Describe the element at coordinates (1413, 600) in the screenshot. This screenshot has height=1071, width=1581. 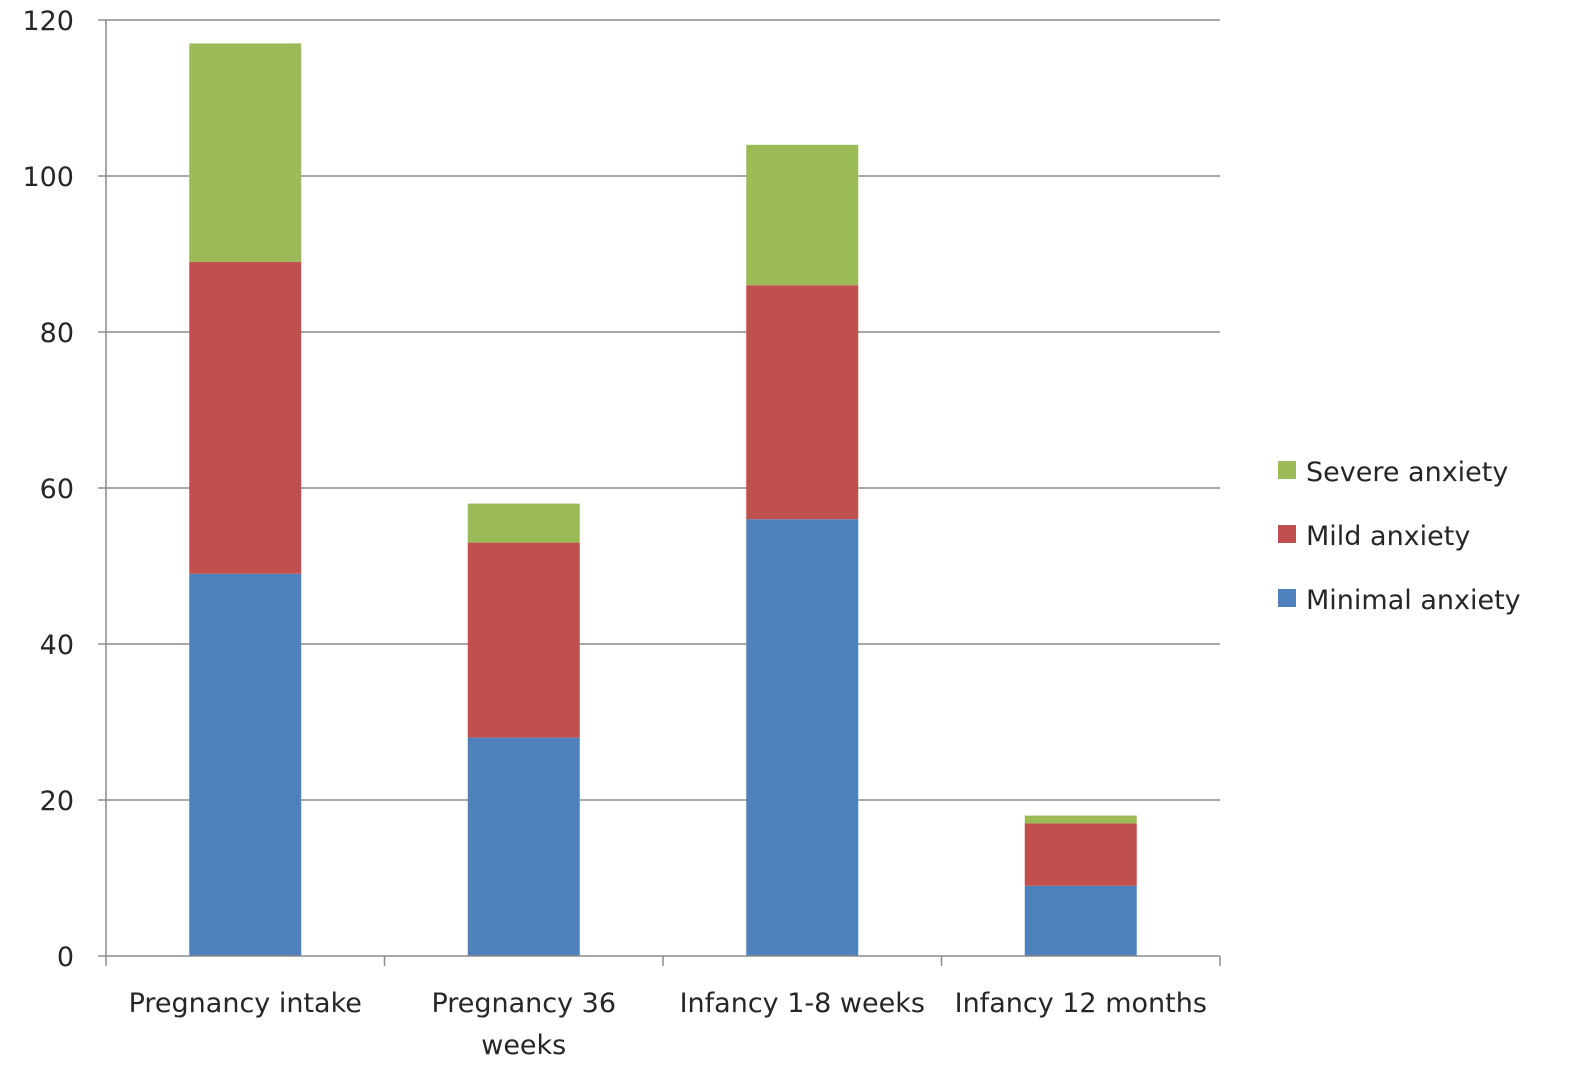
I see `legend-label: Minimal anxiety` at that location.